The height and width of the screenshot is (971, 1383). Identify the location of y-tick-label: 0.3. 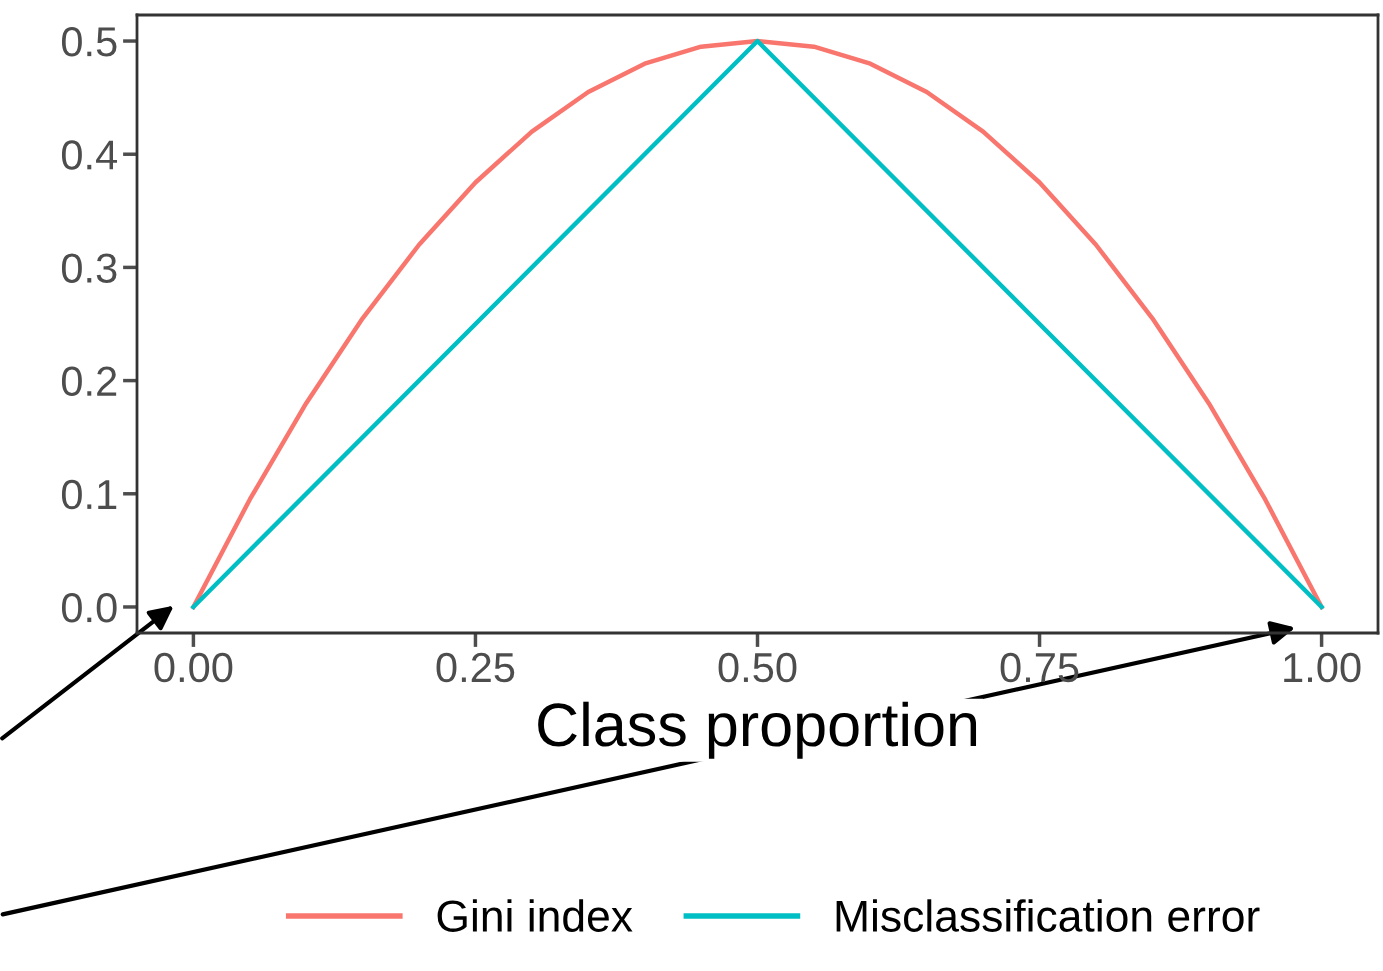
(89, 268).